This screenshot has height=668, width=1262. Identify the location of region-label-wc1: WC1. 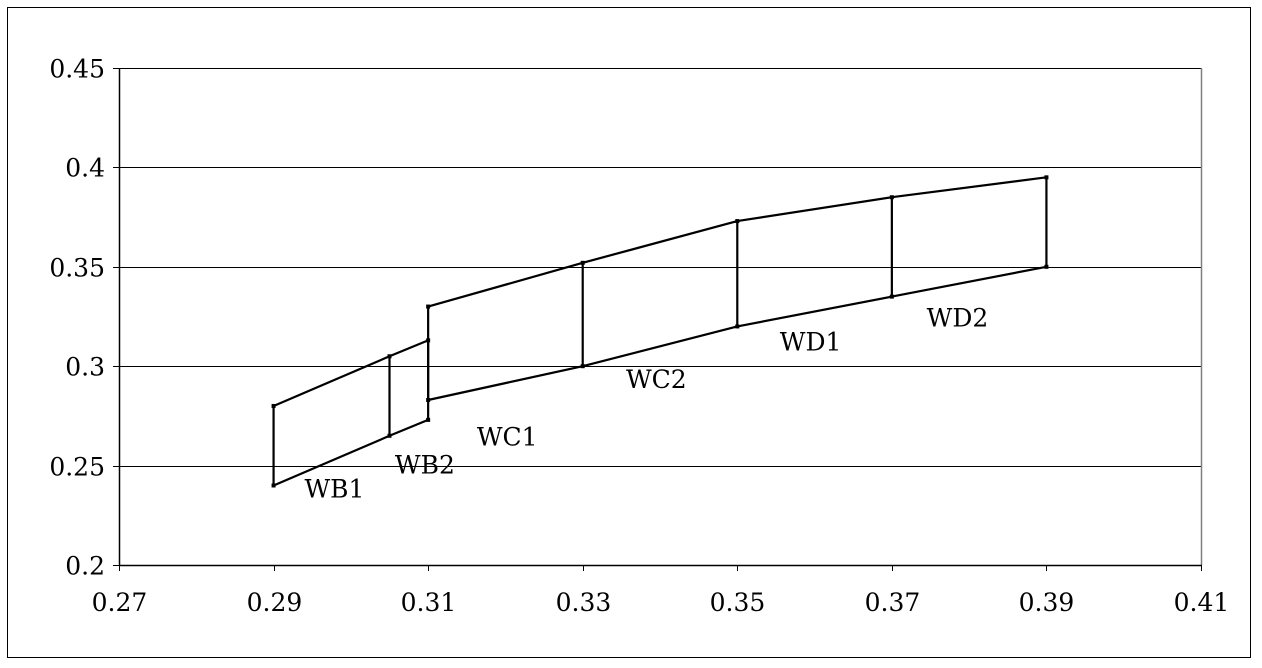
(507, 437).